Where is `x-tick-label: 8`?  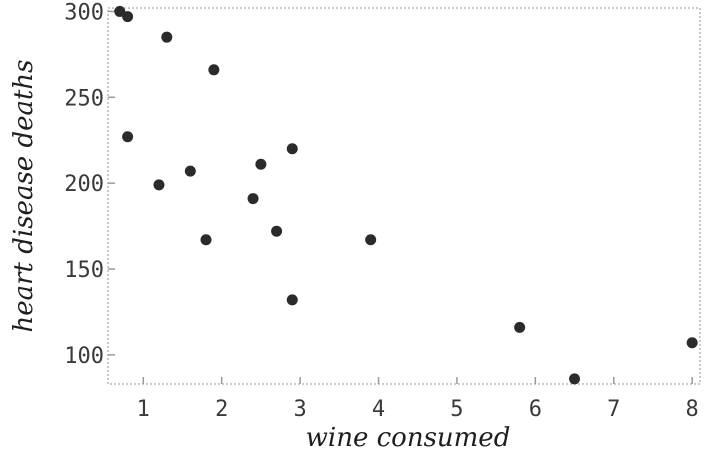
x-tick-label: 8 is located at coordinates (692, 409).